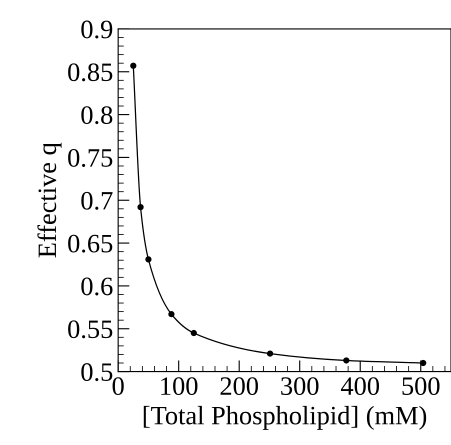 The height and width of the screenshot is (445, 451). What do you see at coordinates (90, 329) in the screenshot?
I see `y-tick-label: 0.55` at bounding box center [90, 329].